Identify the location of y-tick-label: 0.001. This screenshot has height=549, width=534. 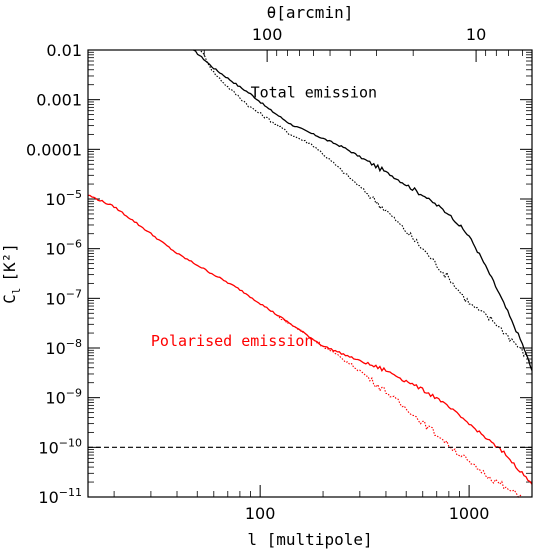
(59, 100).